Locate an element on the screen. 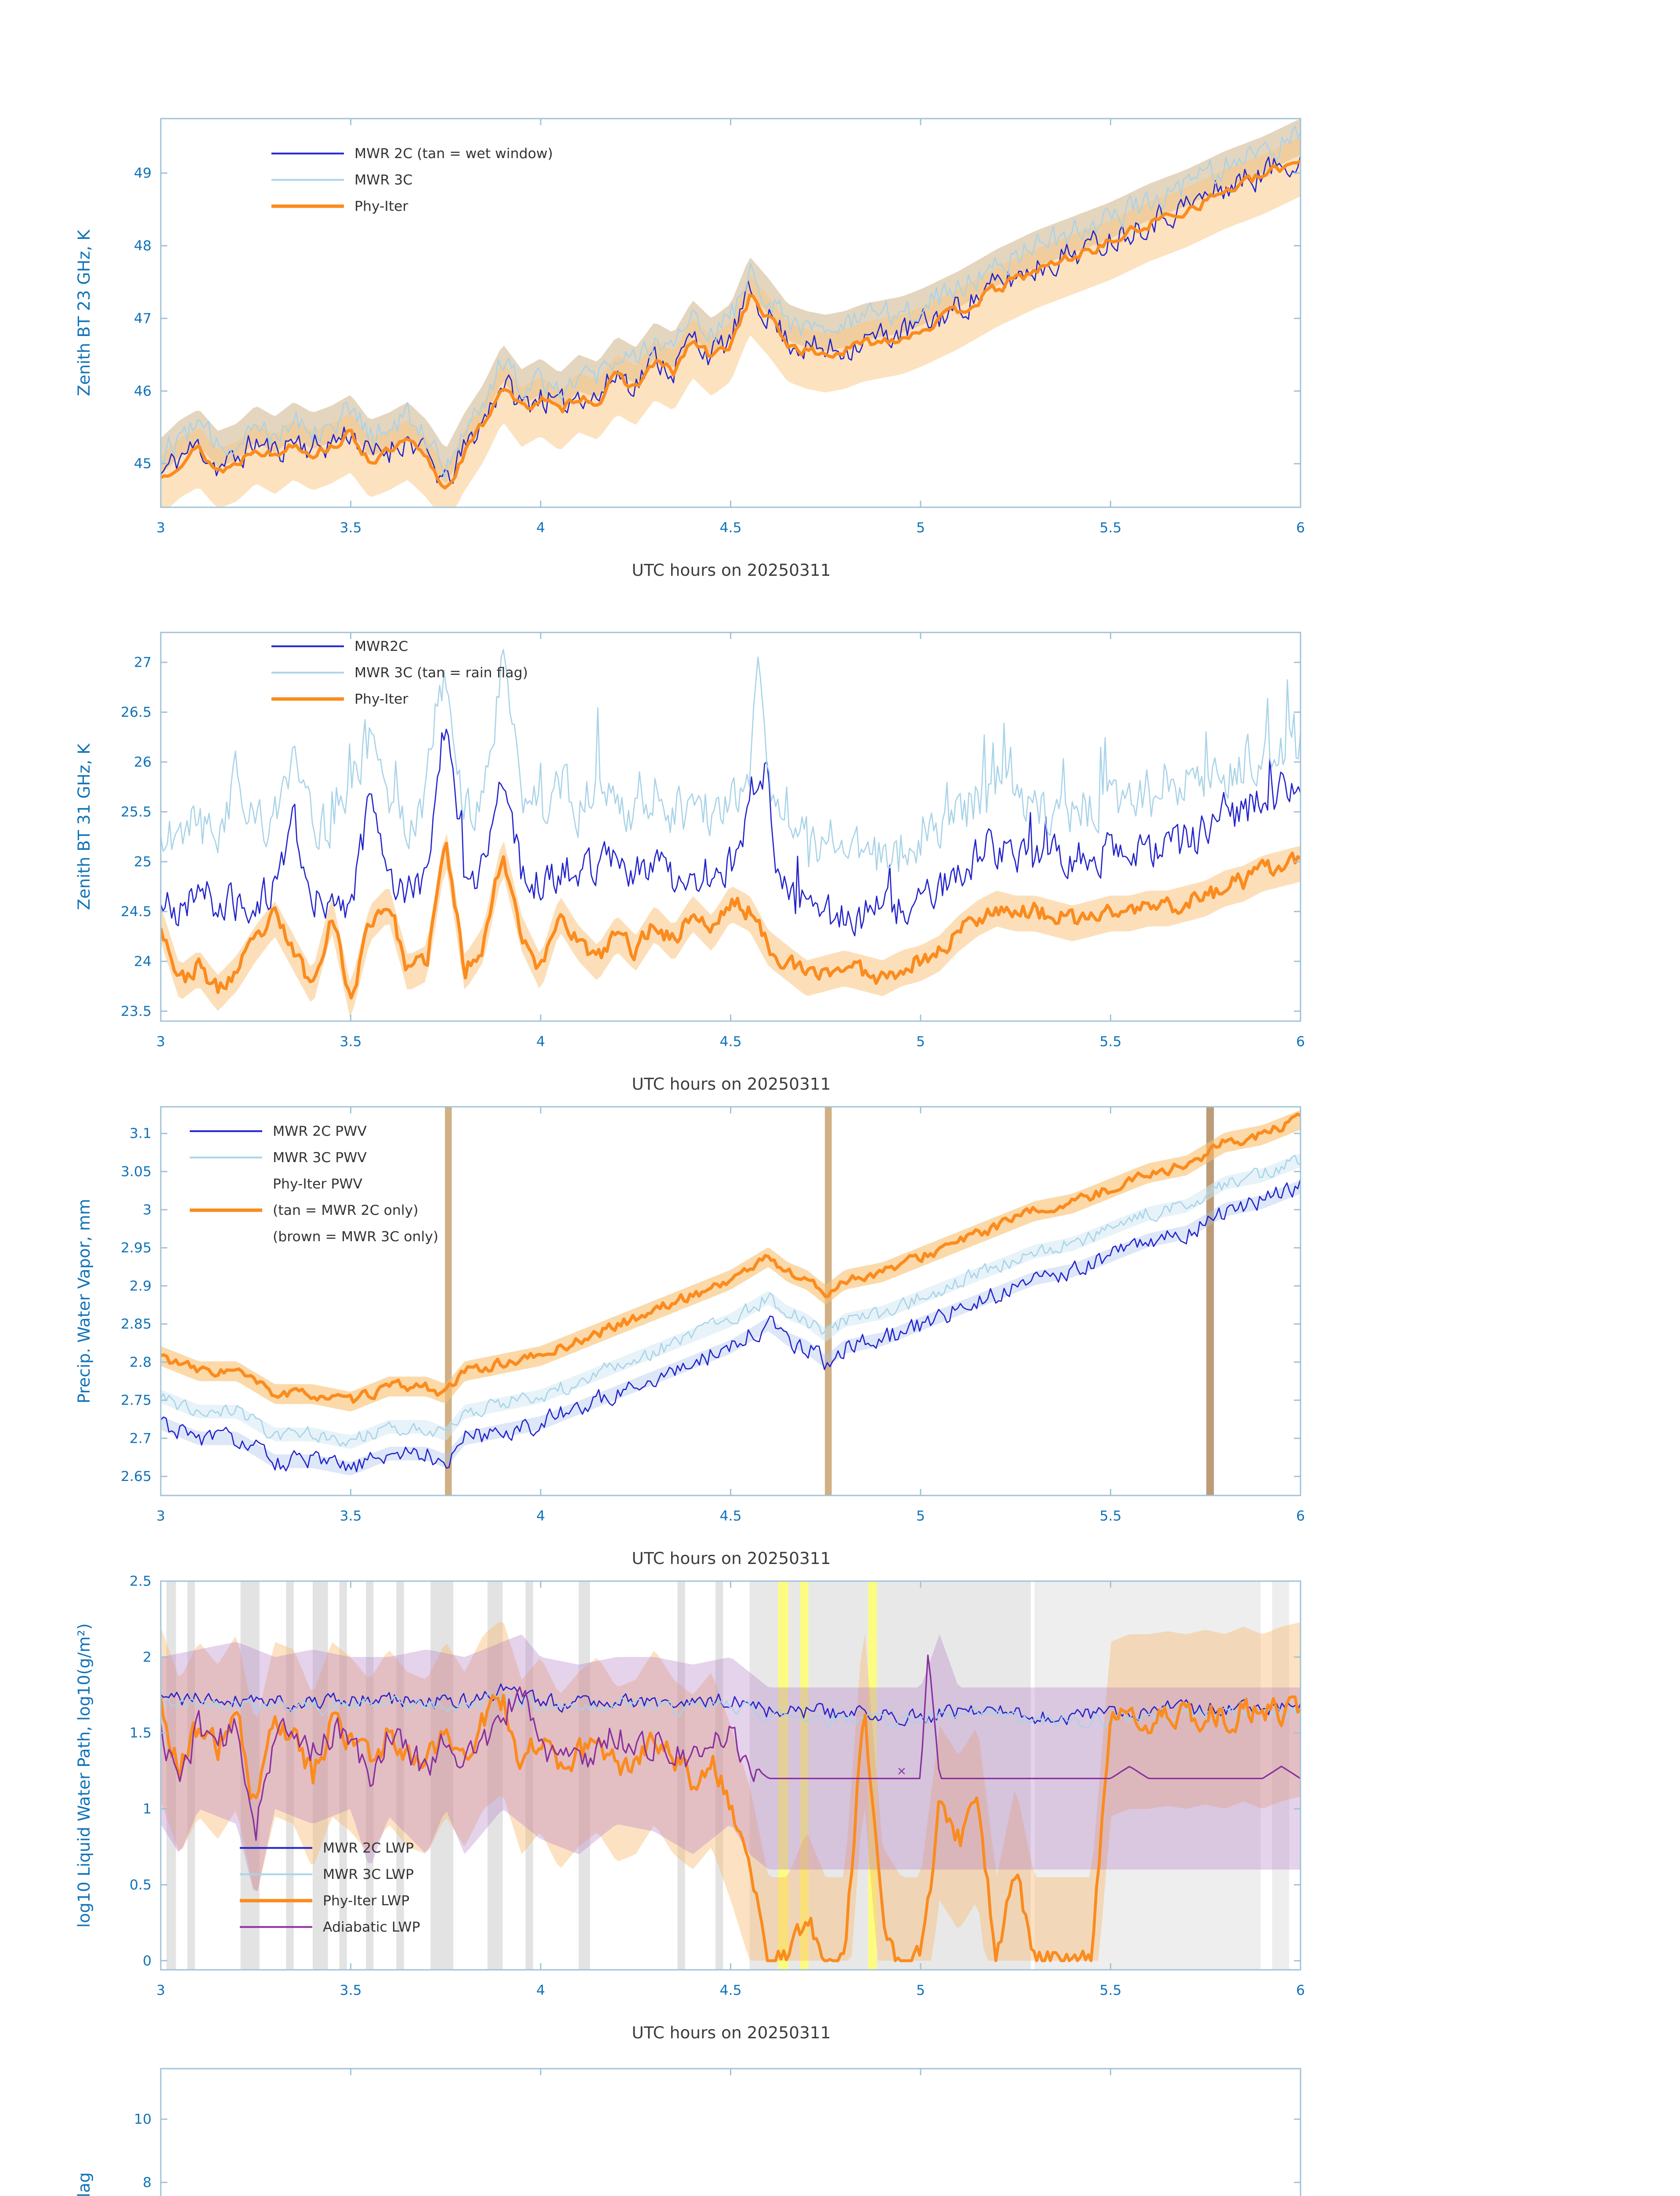 This screenshot has width=1680, height=2196. y-tick-label: 46 is located at coordinates (143, 391).